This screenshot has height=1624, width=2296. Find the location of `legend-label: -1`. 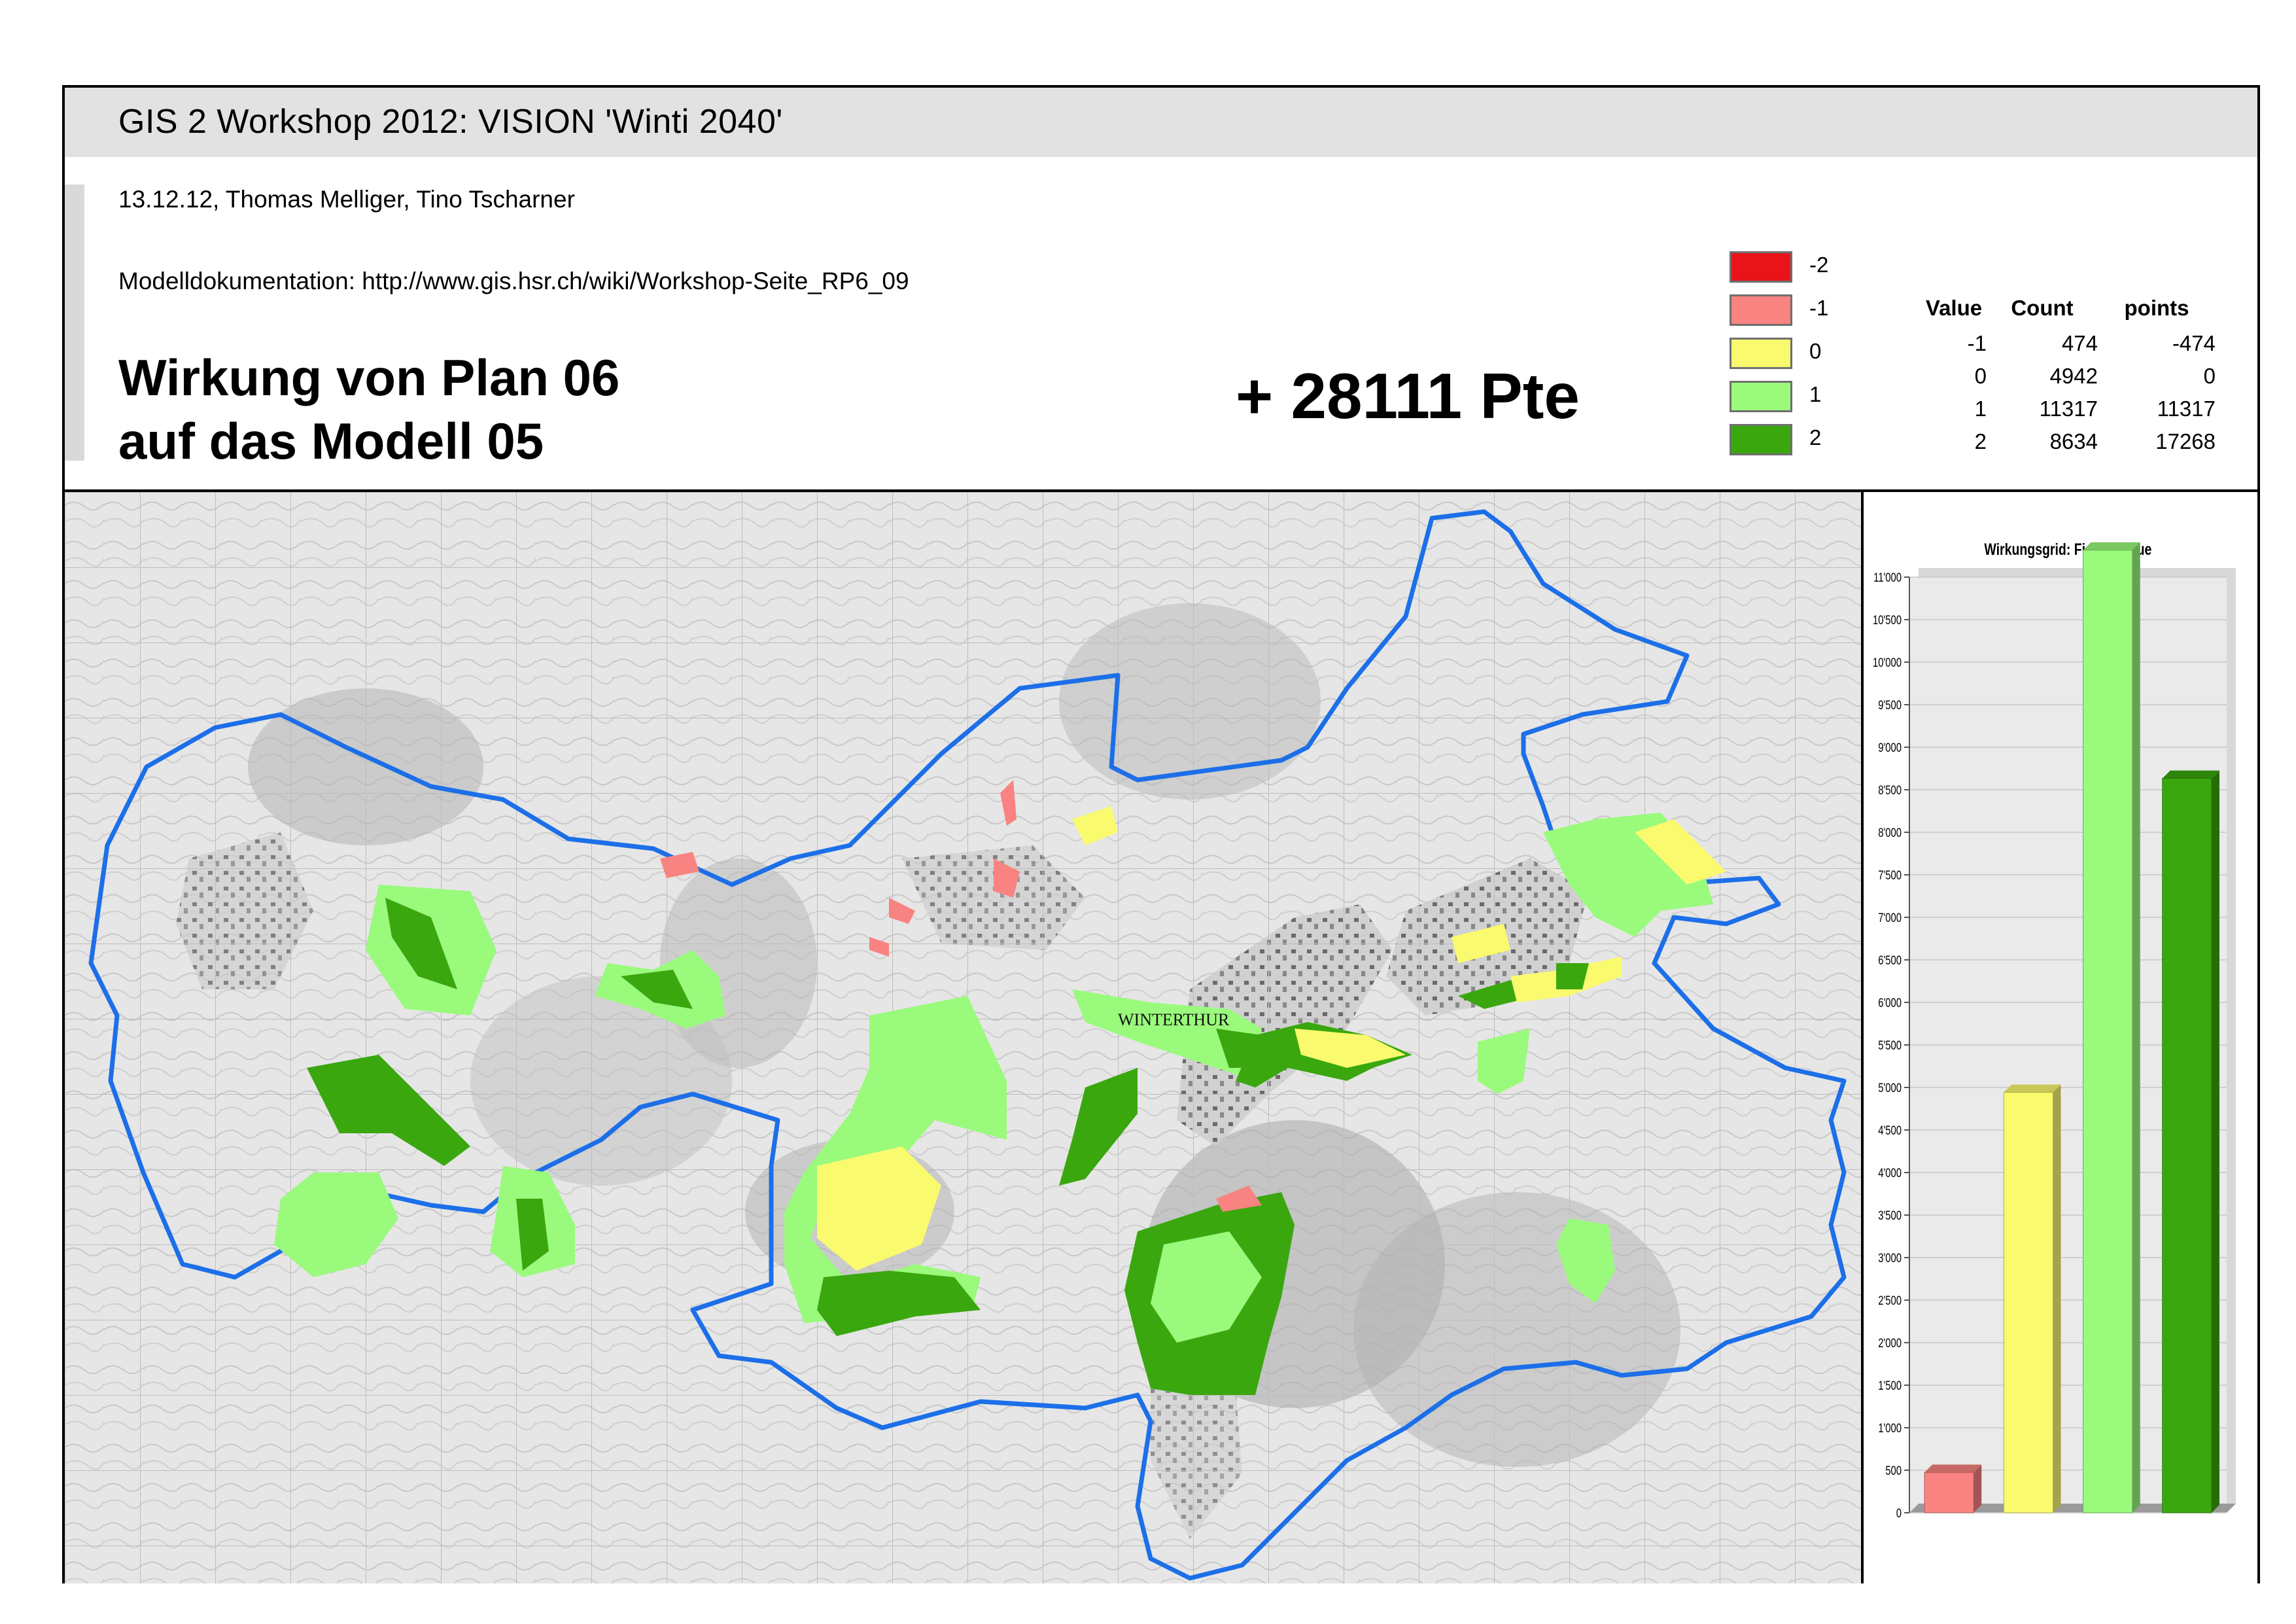

legend-label: -1 is located at coordinates (1819, 308).